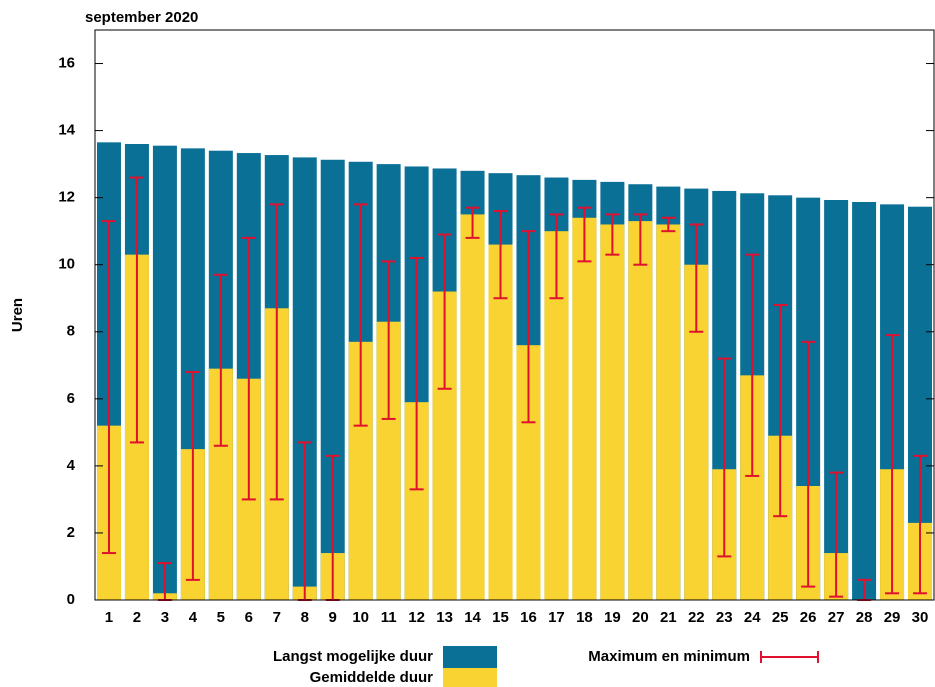  Describe the element at coordinates (141, 17) in the screenshot. I see `chart-title: september 2020` at that location.